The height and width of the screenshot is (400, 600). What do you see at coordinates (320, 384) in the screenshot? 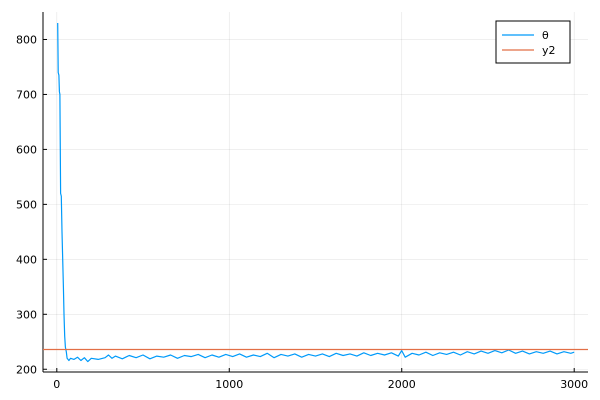
I see `x-tick-labels: 0 1000 2000 3000` at bounding box center [320, 384].